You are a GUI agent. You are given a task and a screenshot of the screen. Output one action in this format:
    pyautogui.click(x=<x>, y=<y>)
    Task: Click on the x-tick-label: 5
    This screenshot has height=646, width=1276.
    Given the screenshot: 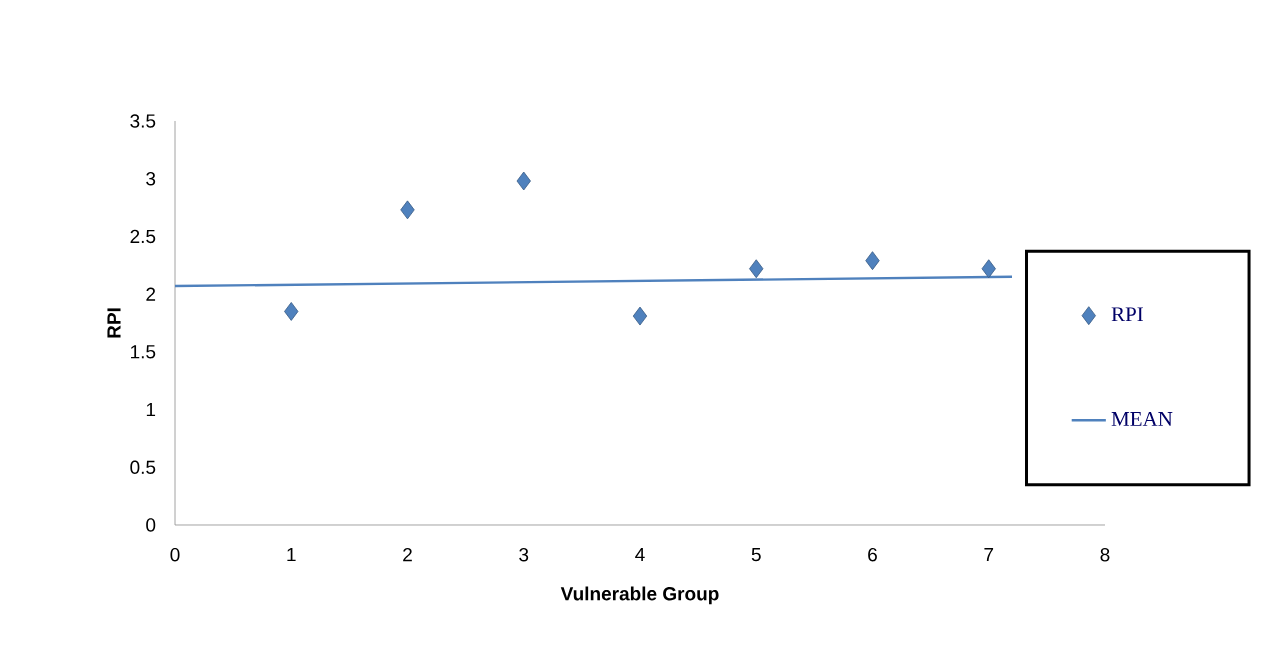 What is the action you would take?
    pyautogui.click(x=756, y=554)
    